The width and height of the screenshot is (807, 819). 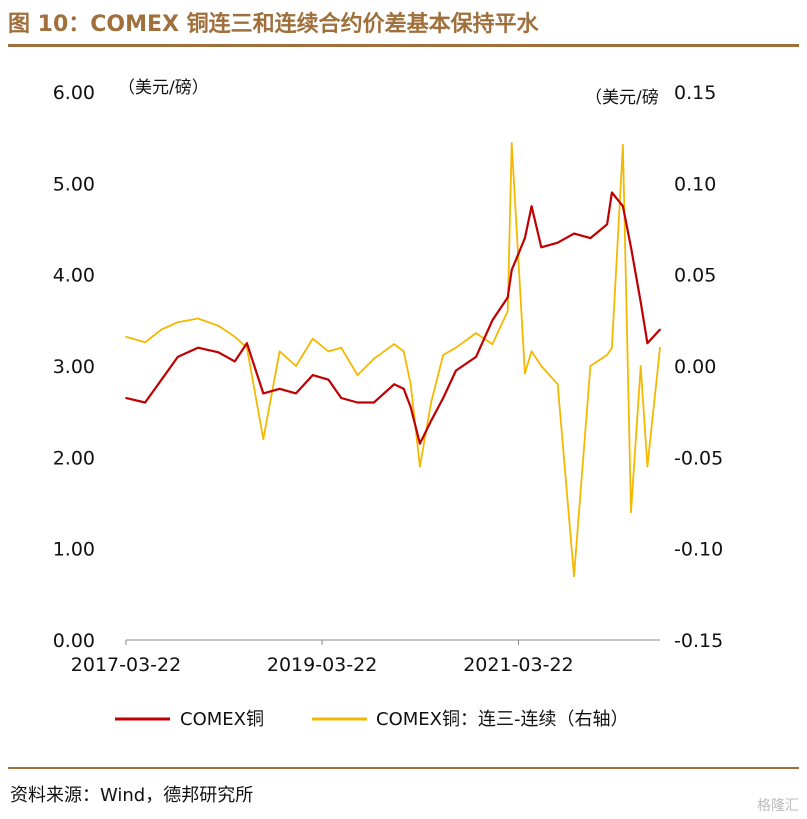 I want to click on x-tick-label: 2021-03-22, so click(x=518, y=665).